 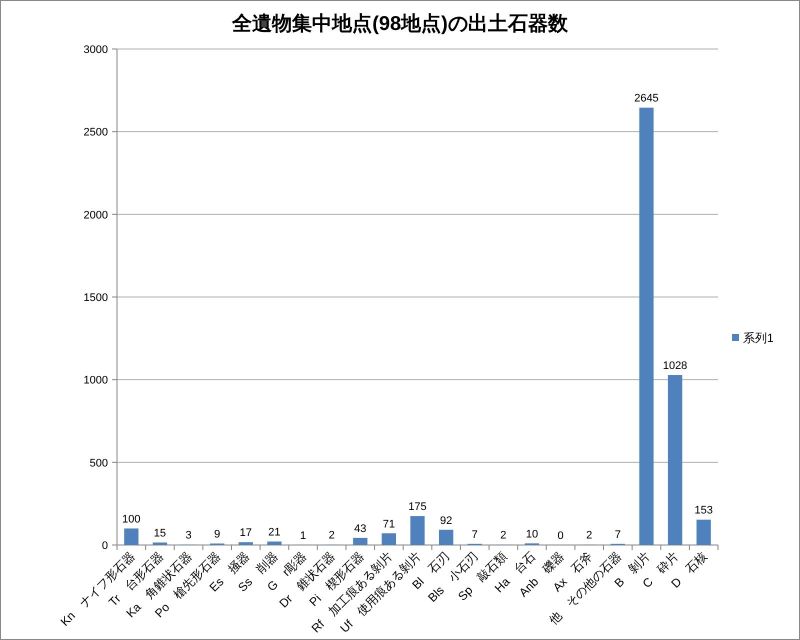 I want to click on data-label: 100, so click(x=131, y=519).